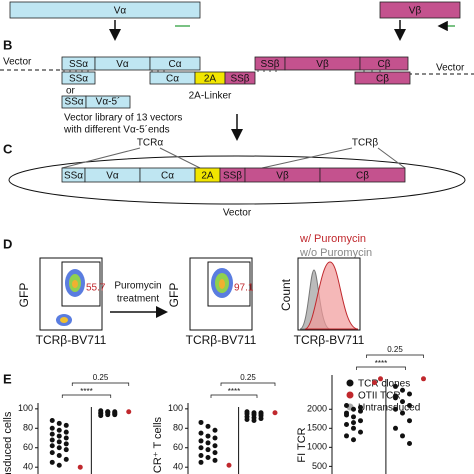  Describe the element at coordinates (329, 294) in the screenshot. I see `histogram` at that location.